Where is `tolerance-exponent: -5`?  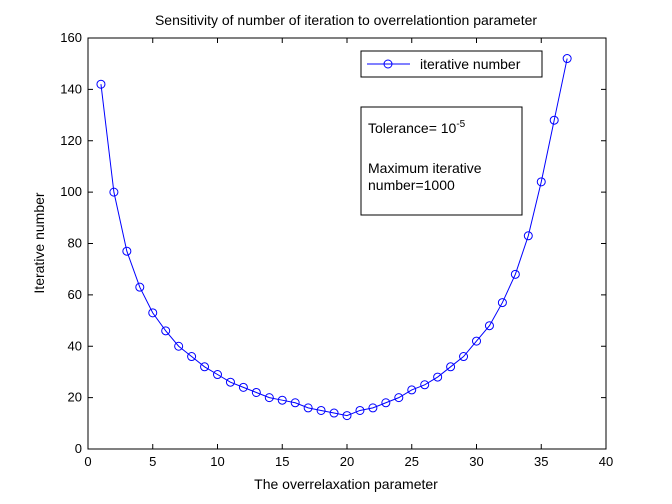 tolerance-exponent: -5 is located at coordinates (460, 124).